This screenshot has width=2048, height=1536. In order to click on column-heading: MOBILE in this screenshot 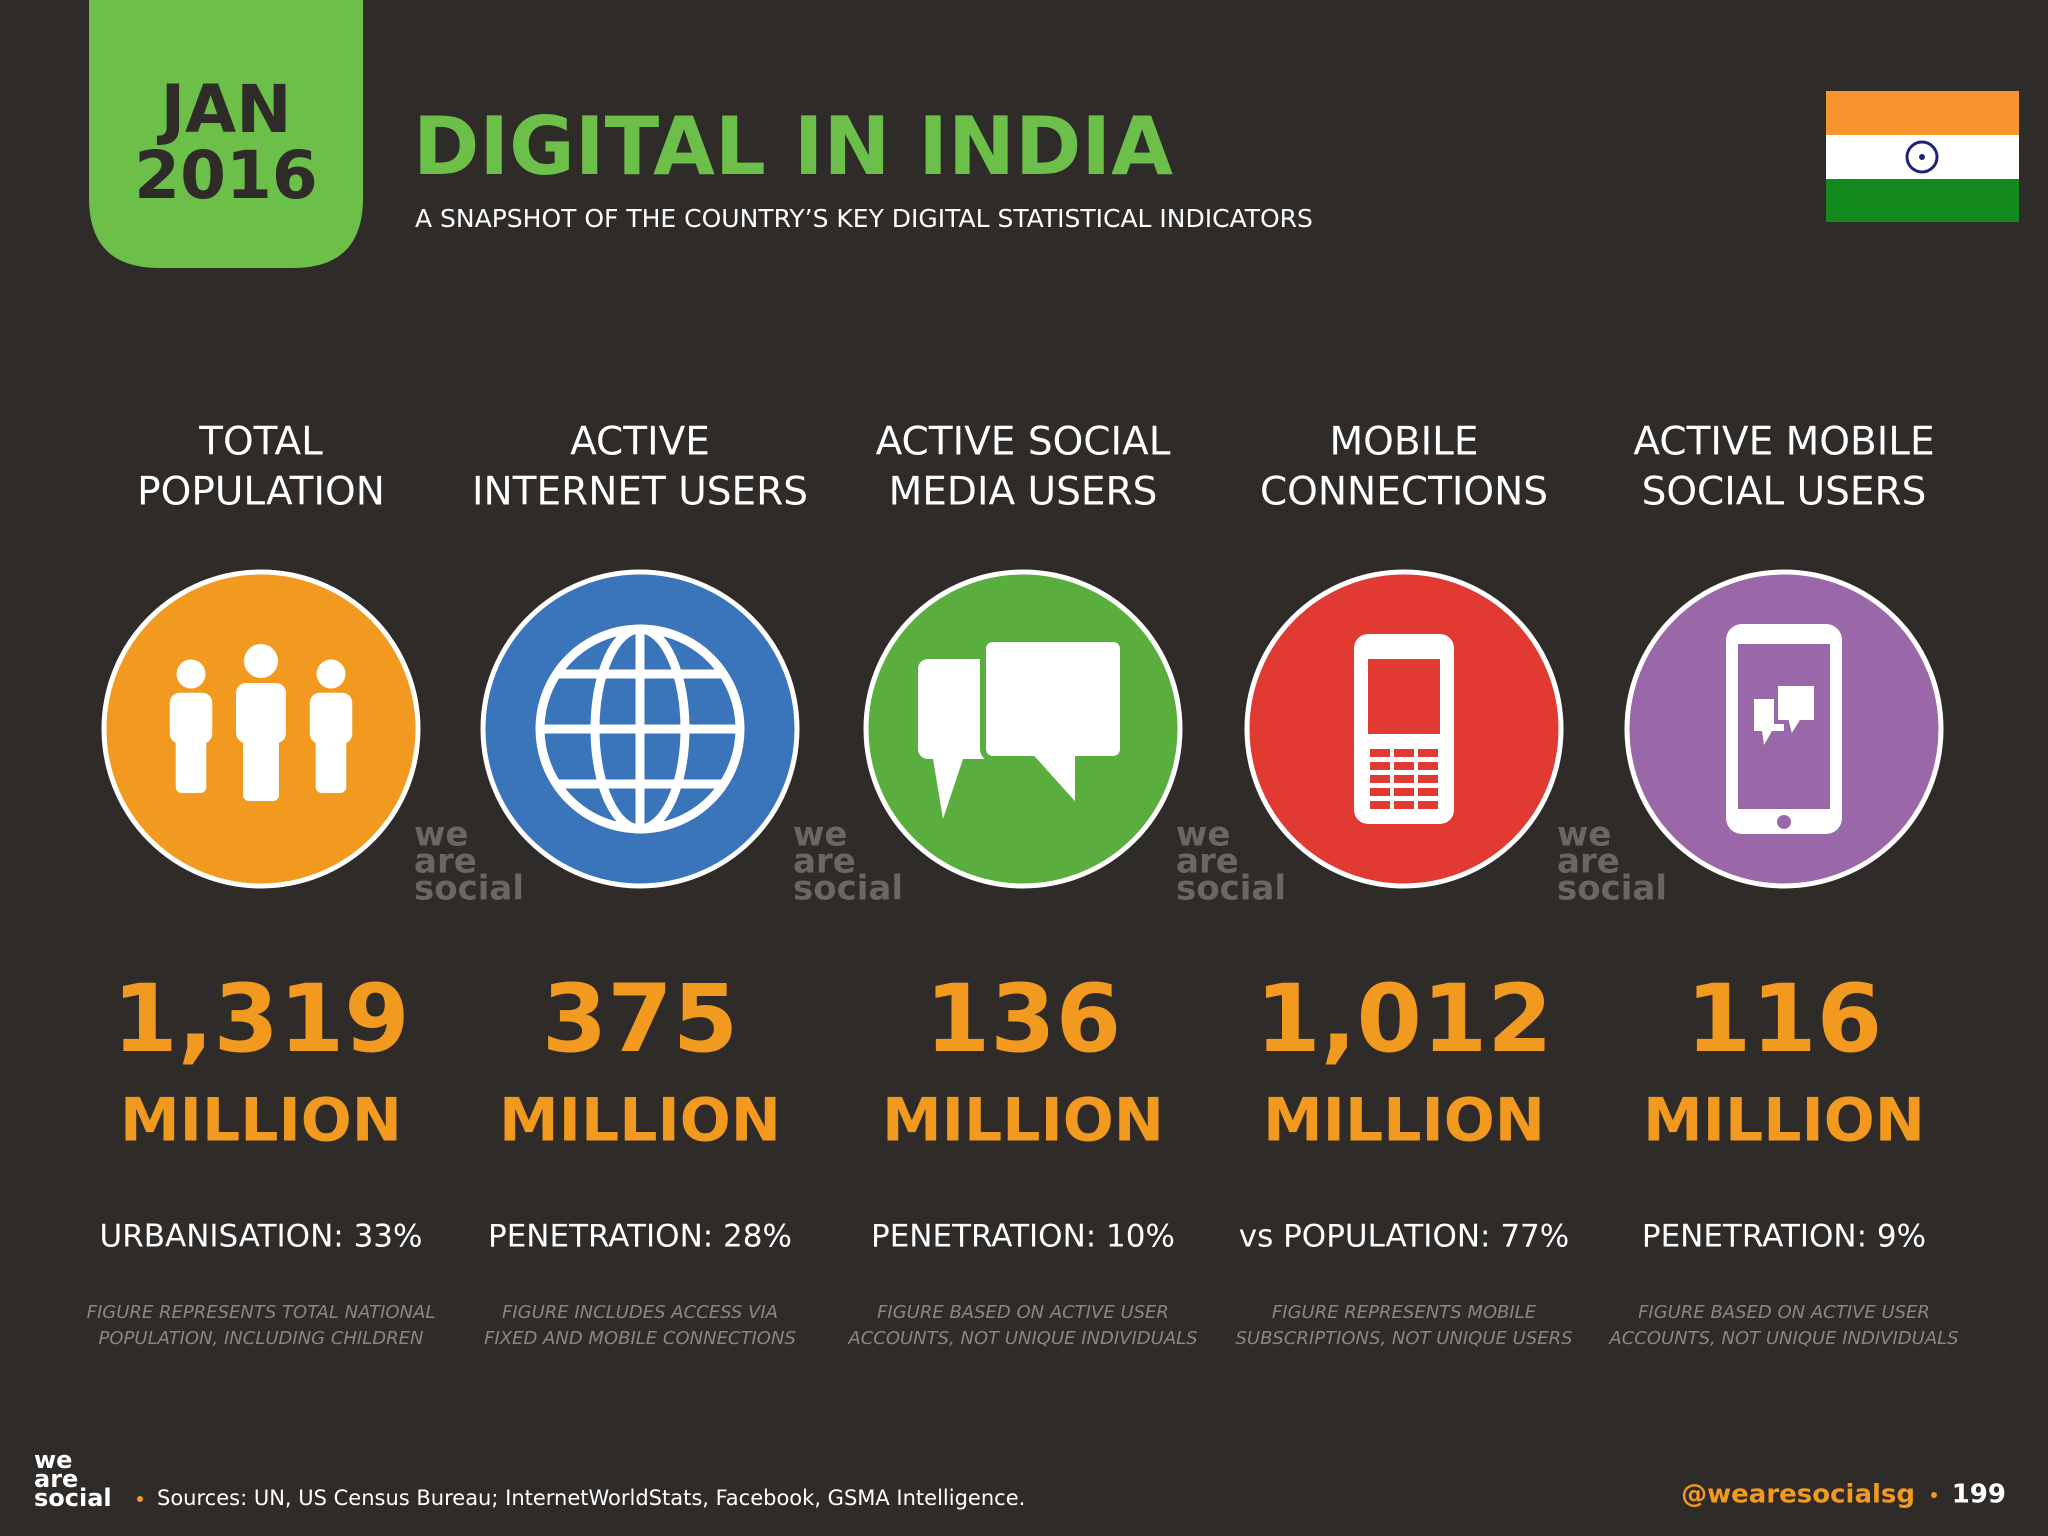, I will do `click(1404, 442)`.